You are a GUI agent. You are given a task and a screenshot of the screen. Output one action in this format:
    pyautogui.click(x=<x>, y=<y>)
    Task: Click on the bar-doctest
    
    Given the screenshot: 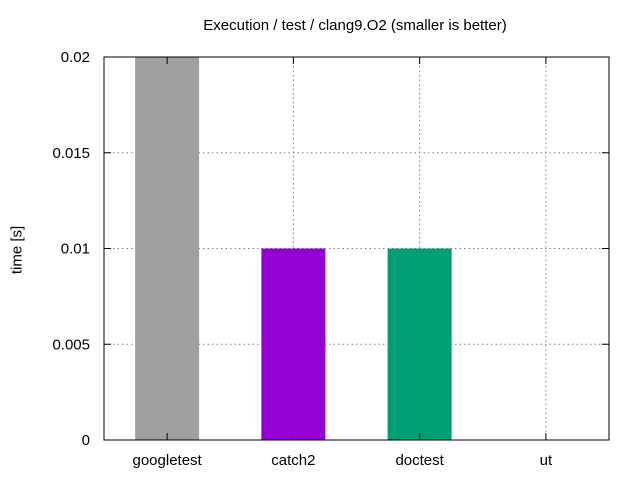 What is the action you would take?
    pyautogui.click(x=419, y=344)
    